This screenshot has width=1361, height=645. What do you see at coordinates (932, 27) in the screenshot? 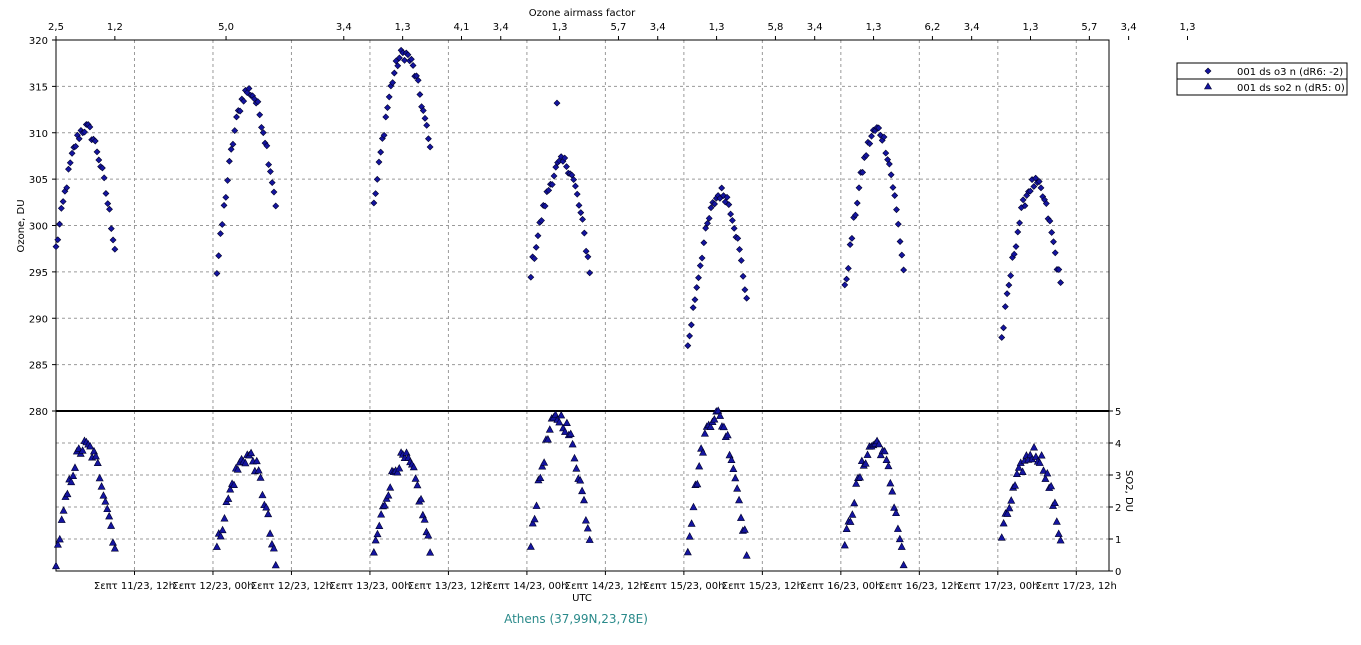
I see `top-axis-label: 6,2` at bounding box center [932, 27].